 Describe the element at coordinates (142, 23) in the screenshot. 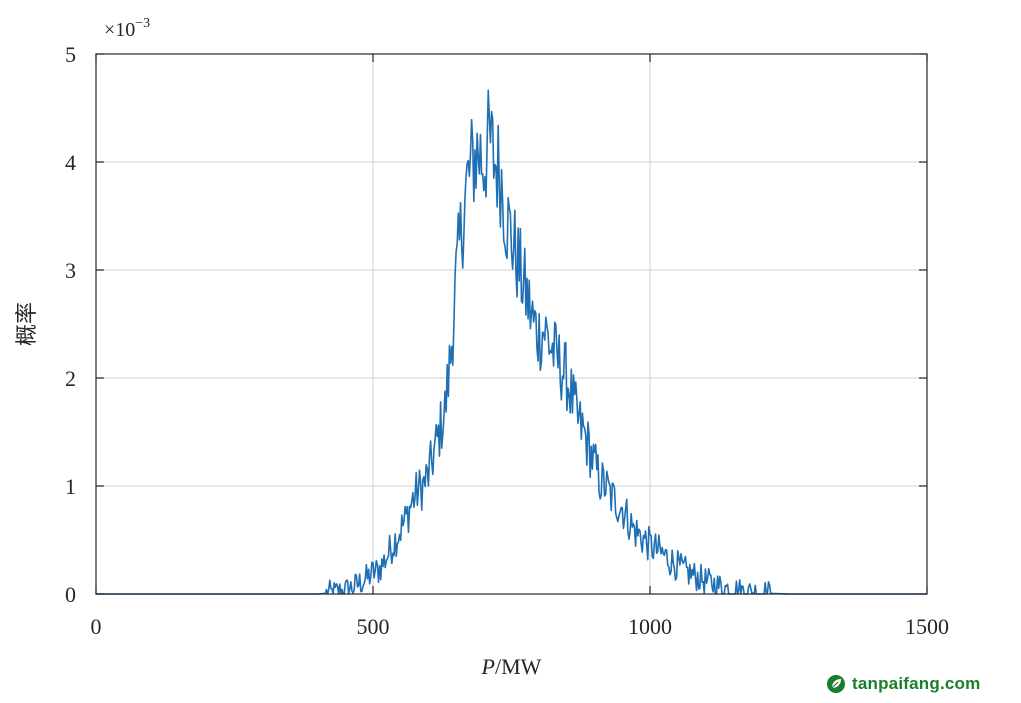

I see `y-multiplier-exp: −3` at that location.